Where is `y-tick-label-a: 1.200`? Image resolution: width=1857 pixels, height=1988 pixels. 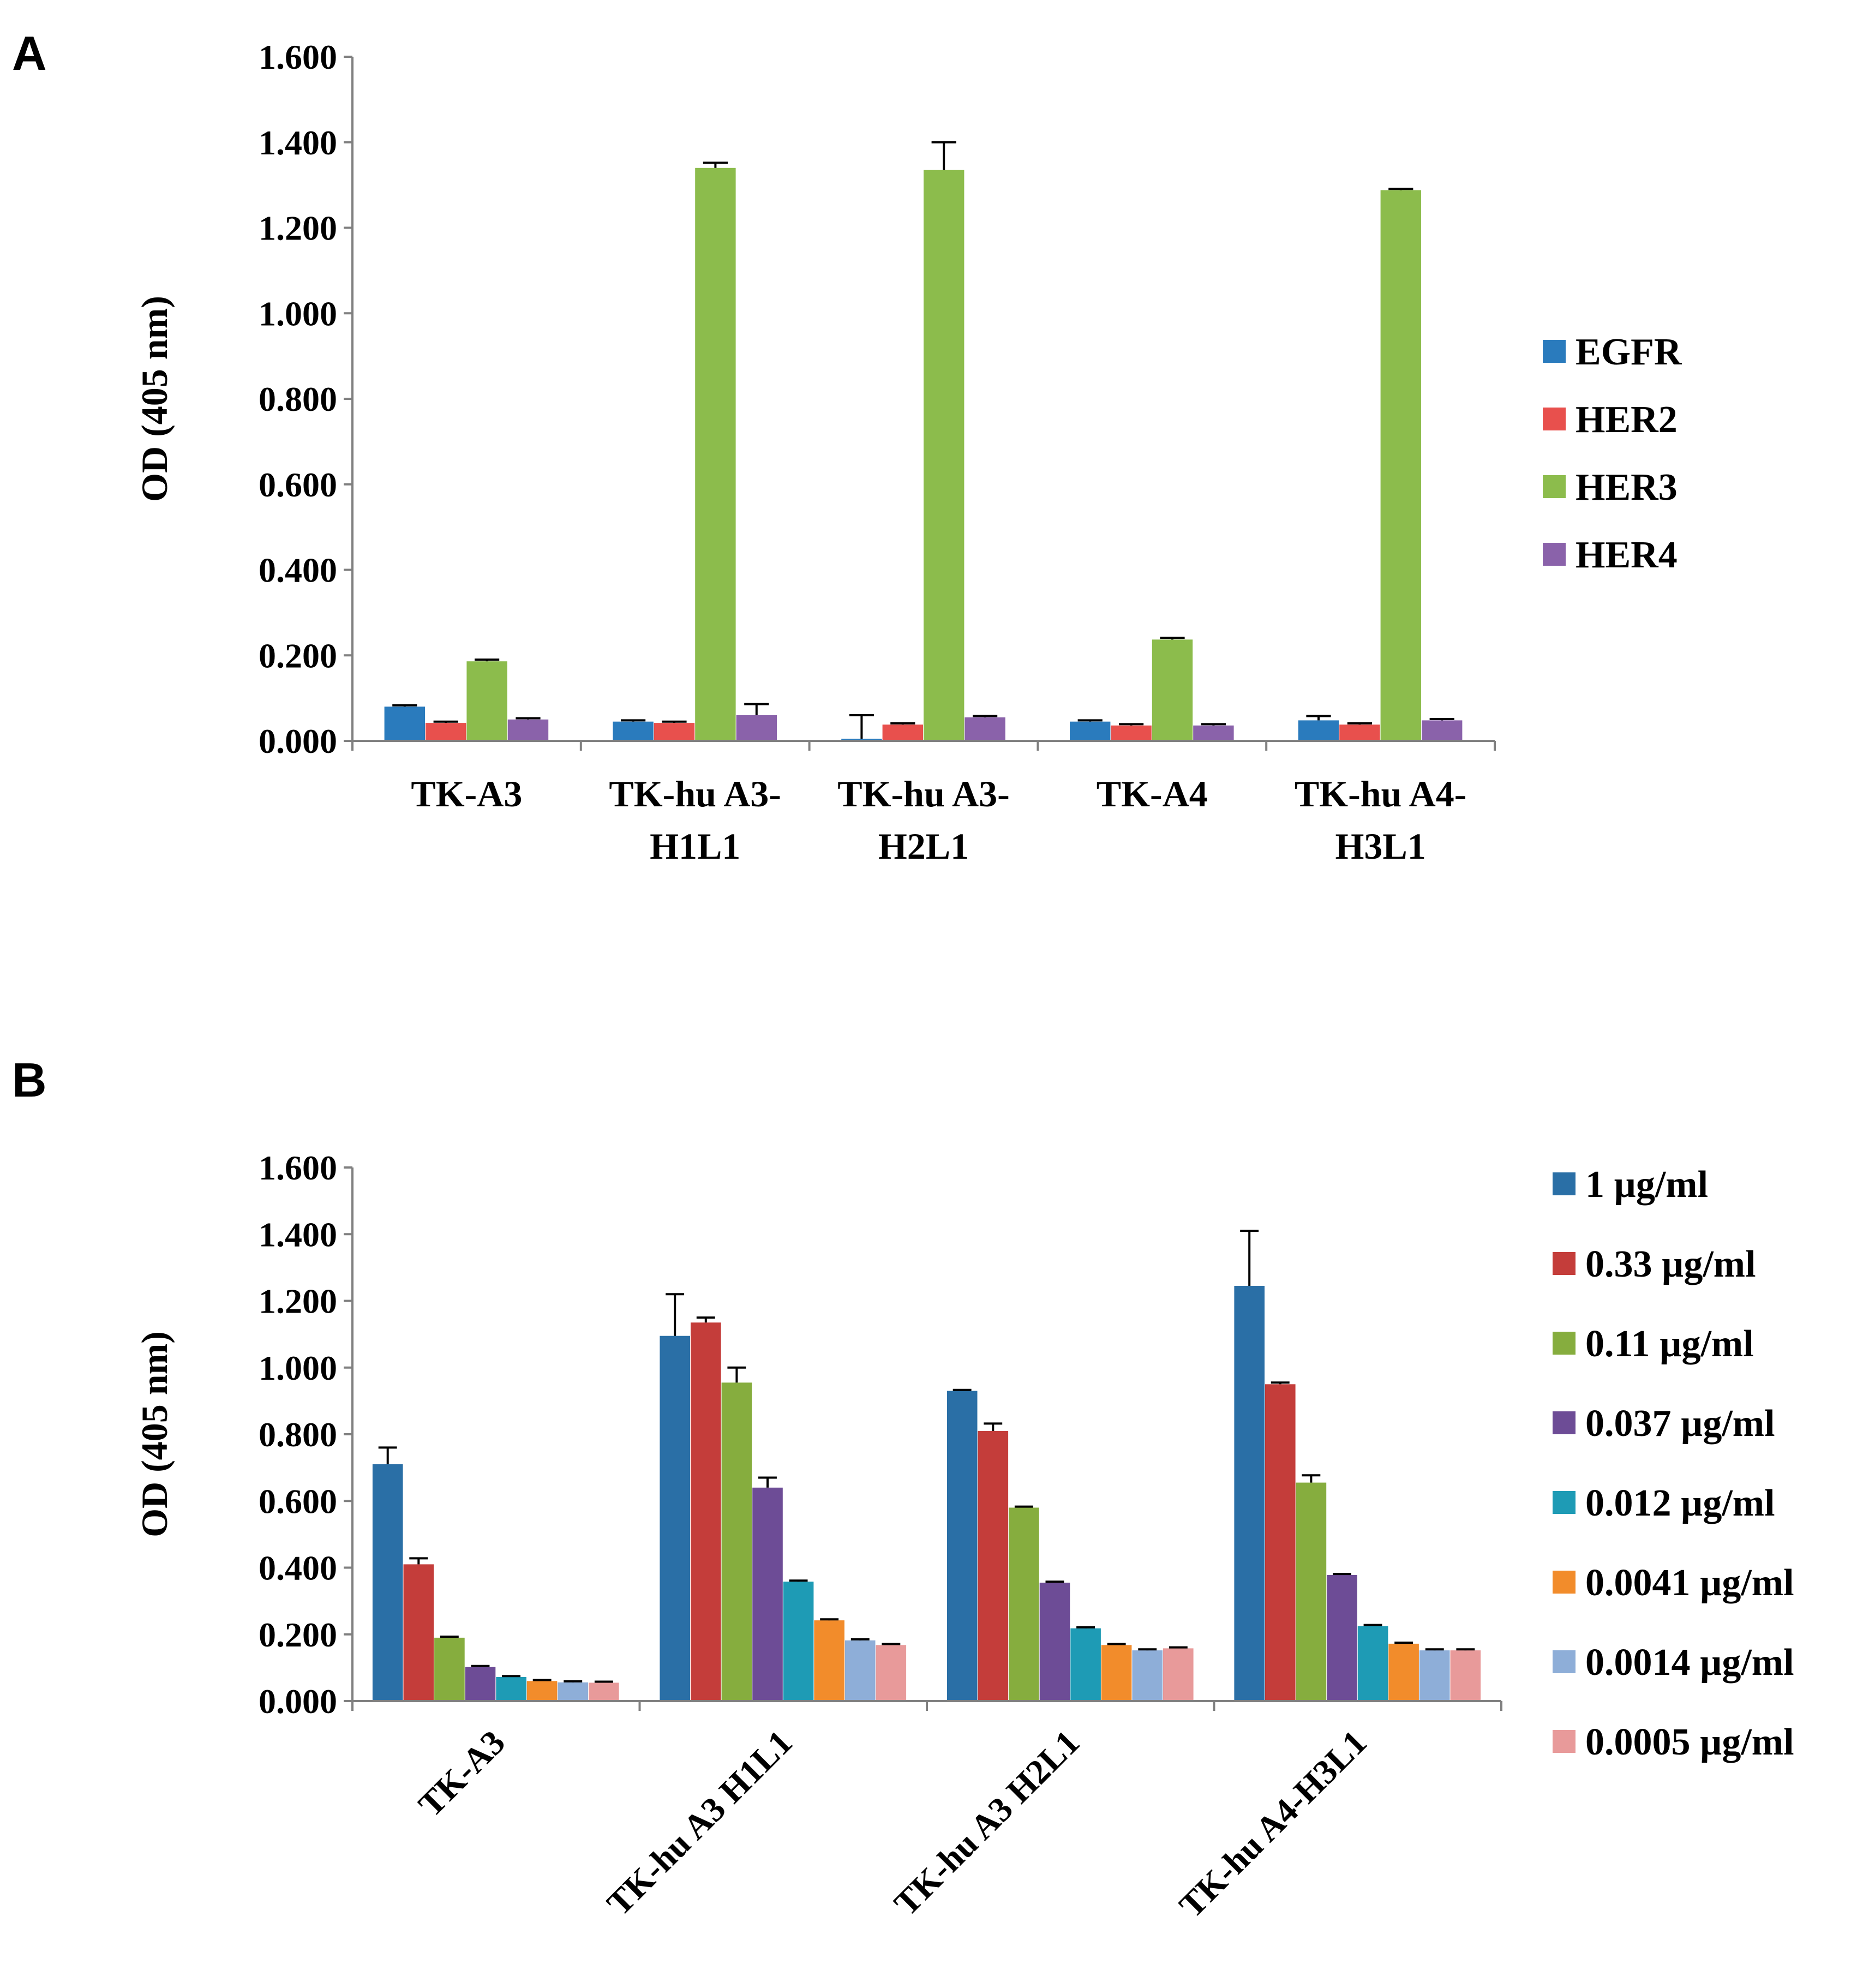
y-tick-label-a: 1.200 is located at coordinates (298, 228).